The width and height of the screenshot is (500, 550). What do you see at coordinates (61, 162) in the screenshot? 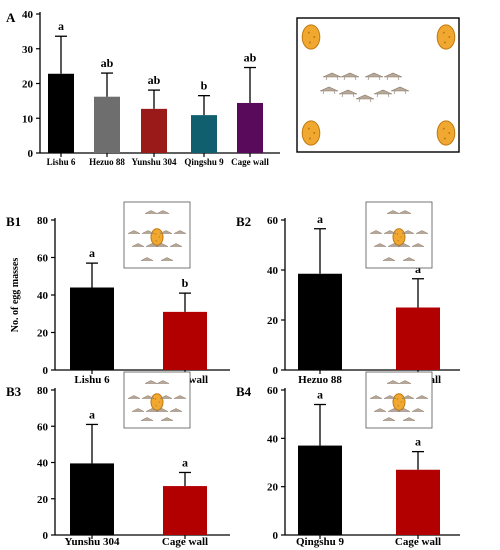
I see `x-tick-label: Lishu 6` at bounding box center [61, 162].